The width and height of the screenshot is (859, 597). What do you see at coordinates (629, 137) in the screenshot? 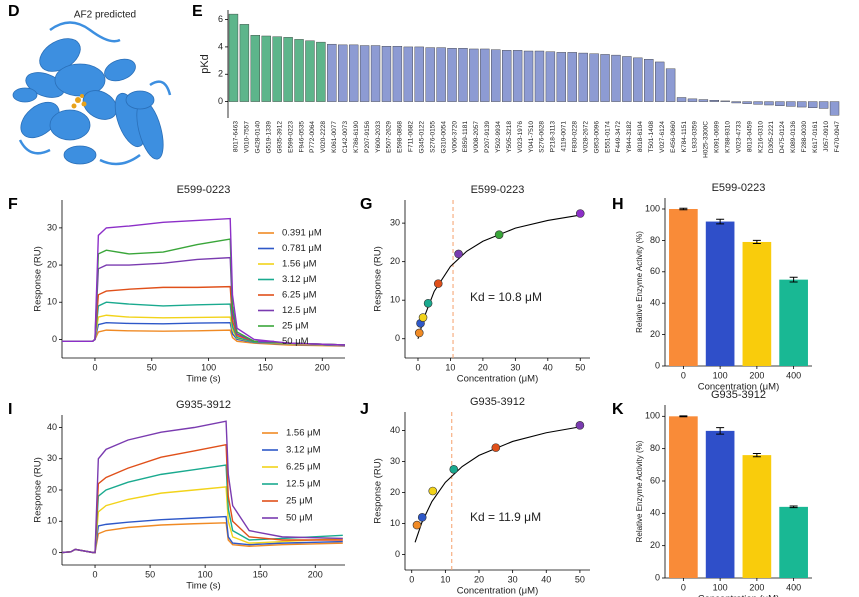
I see `x-tick-label: Y844-3182` at bounding box center [629, 137].